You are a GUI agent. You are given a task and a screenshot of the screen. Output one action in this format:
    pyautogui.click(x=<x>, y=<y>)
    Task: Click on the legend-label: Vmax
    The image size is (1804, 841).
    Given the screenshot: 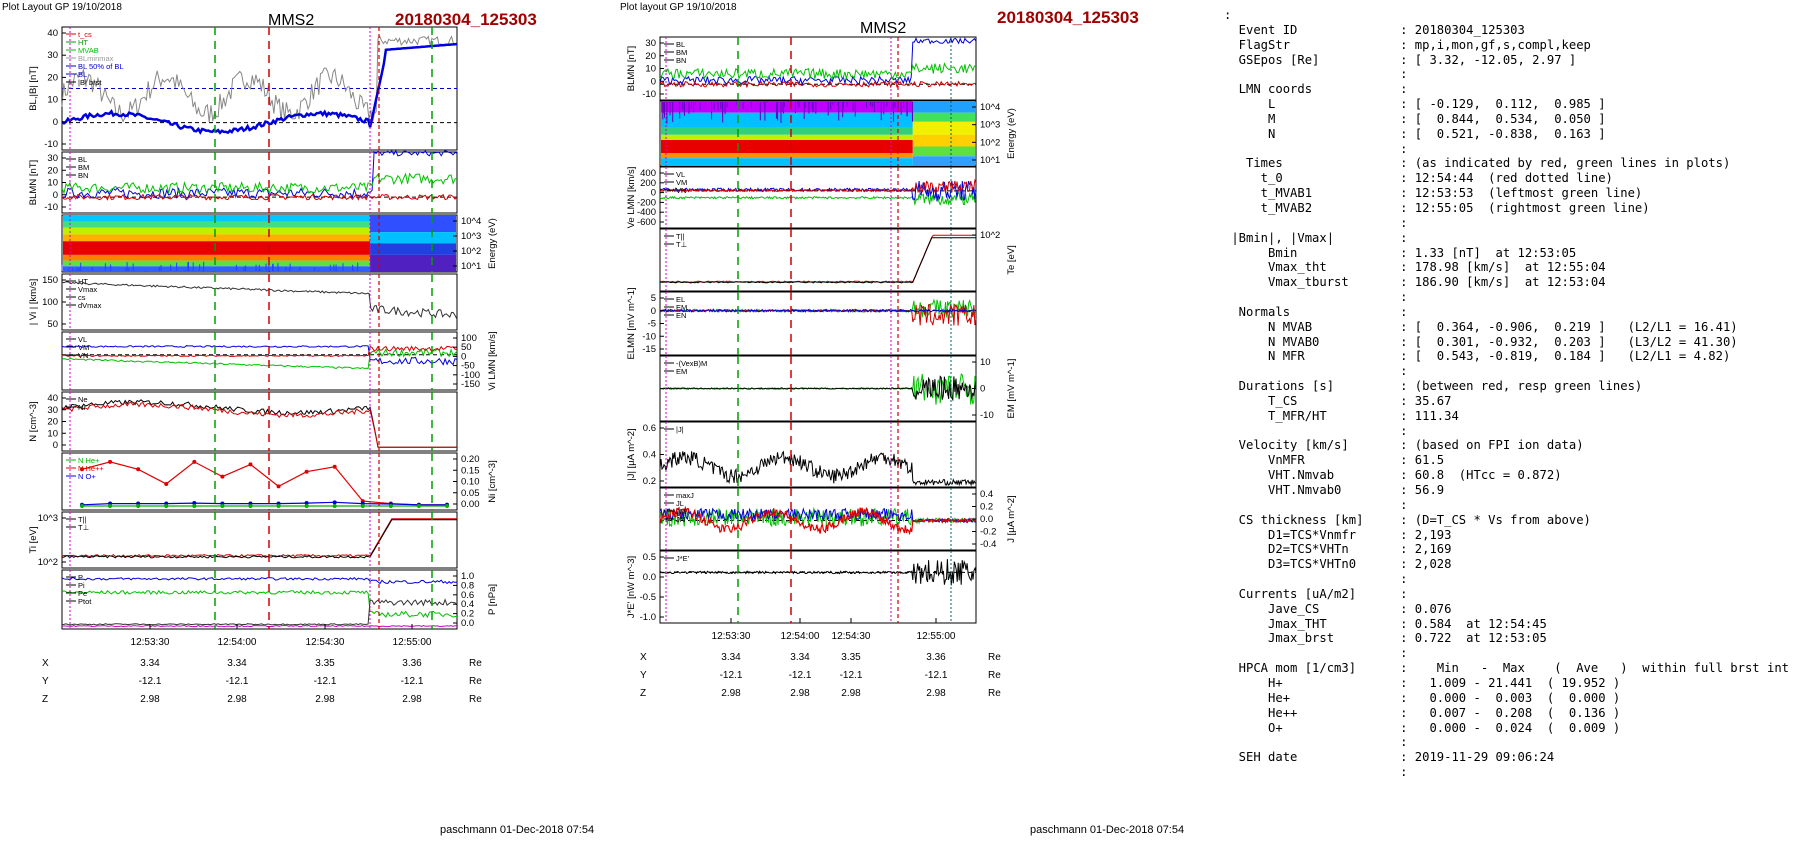 What is the action you would take?
    pyautogui.click(x=87, y=289)
    